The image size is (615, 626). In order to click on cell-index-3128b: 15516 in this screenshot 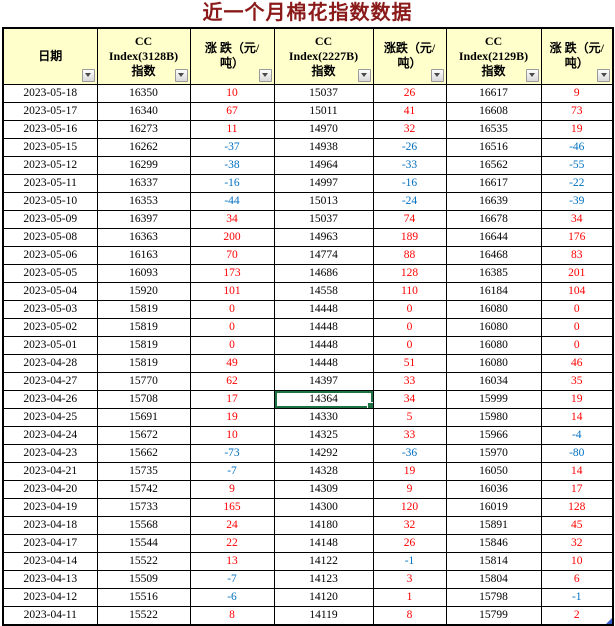, I will do `click(143, 597)`.